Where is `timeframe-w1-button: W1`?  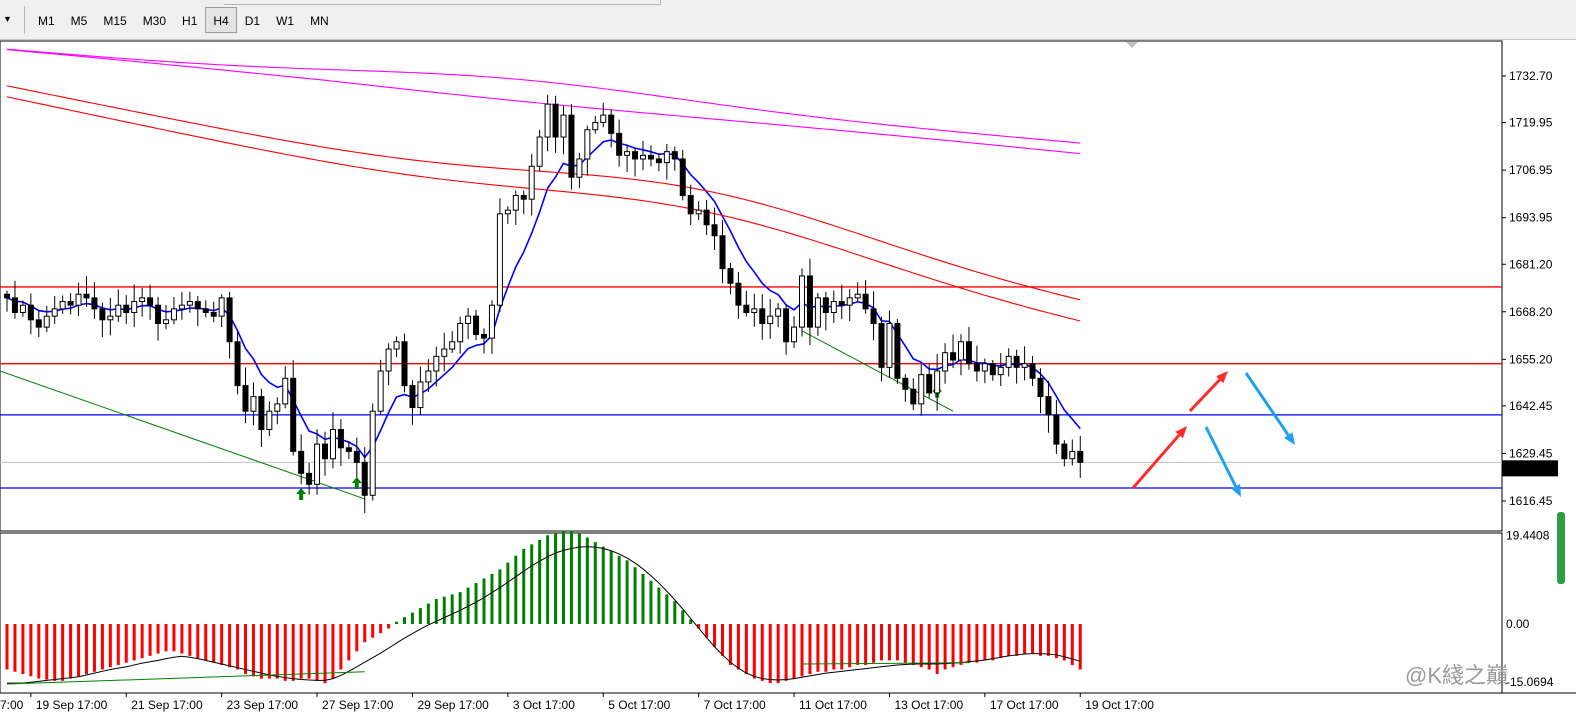
timeframe-w1-button: W1 is located at coordinates (285, 21).